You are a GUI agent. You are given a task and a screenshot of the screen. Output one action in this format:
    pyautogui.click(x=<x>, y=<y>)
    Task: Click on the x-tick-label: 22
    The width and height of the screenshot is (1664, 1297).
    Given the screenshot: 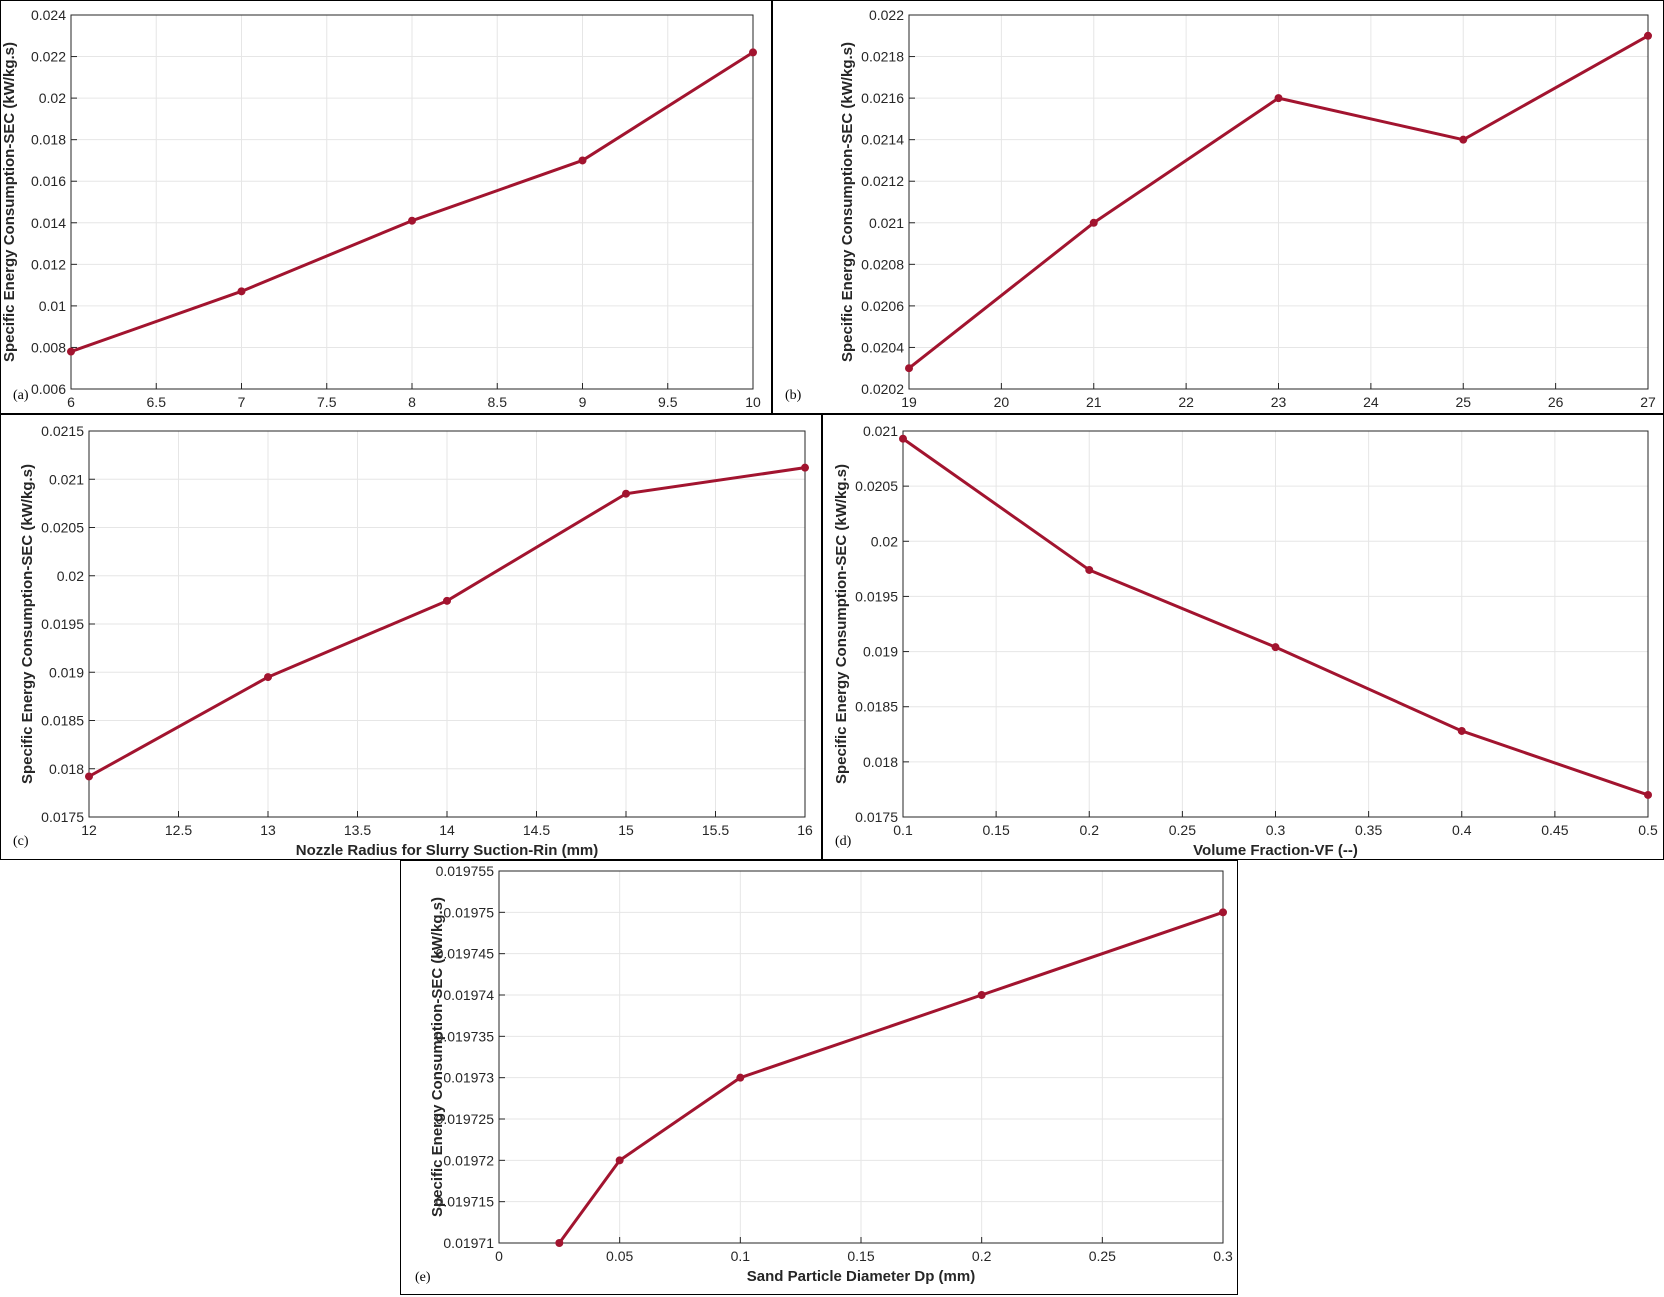 What is the action you would take?
    pyautogui.click(x=1186, y=402)
    